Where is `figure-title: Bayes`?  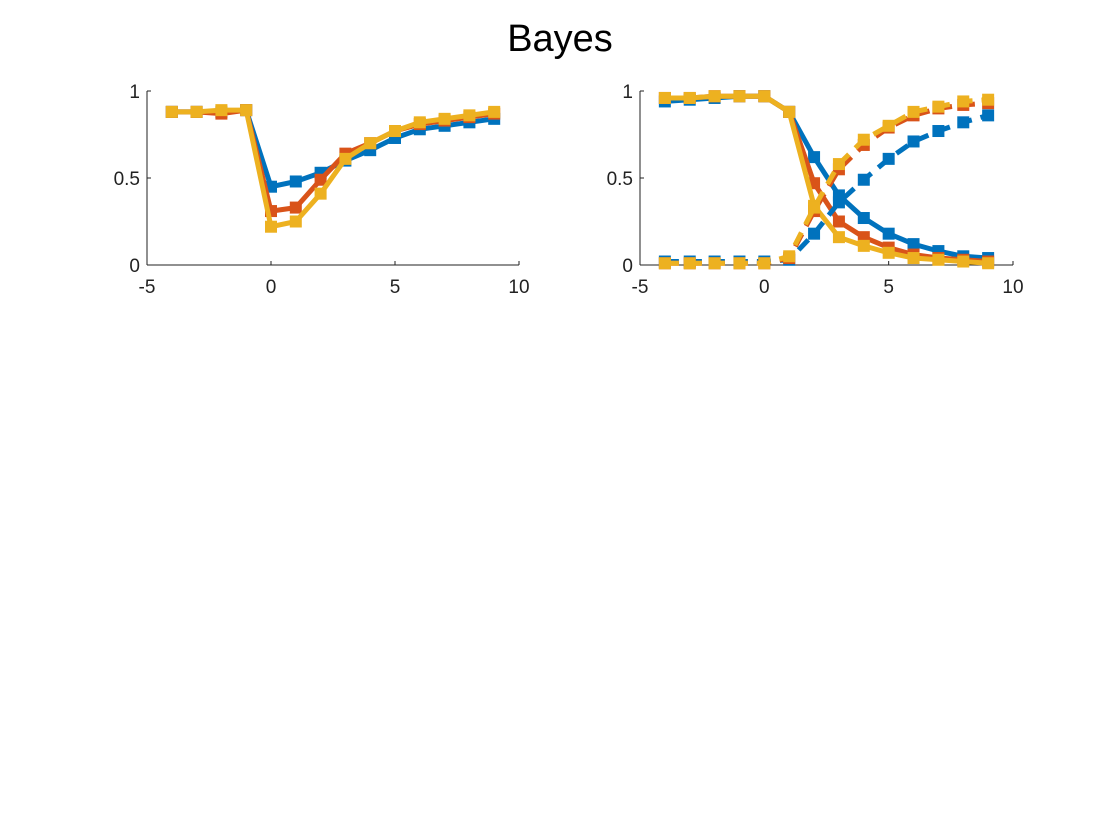
figure-title: Bayes is located at coordinates (560, 39).